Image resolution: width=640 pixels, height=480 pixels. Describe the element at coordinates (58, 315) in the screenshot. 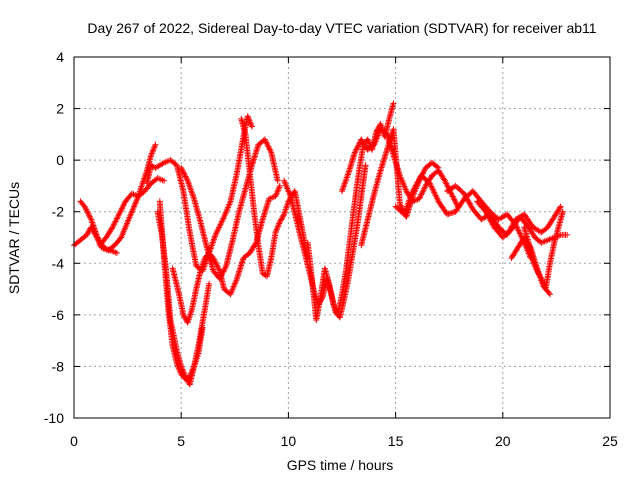

I see `y-tick-label: -6` at that location.